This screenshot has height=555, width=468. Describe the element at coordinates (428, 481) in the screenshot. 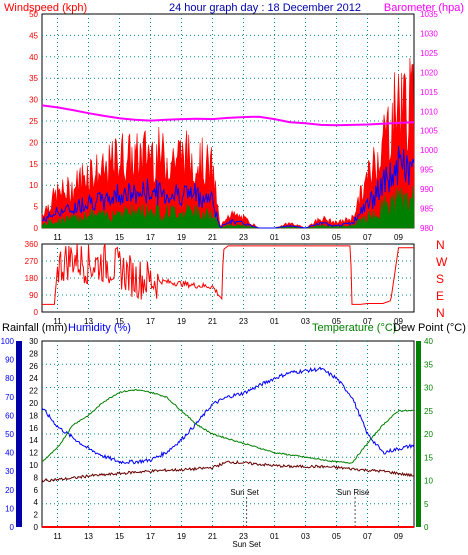

I see `temp-y-tick-10: 10` at that location.